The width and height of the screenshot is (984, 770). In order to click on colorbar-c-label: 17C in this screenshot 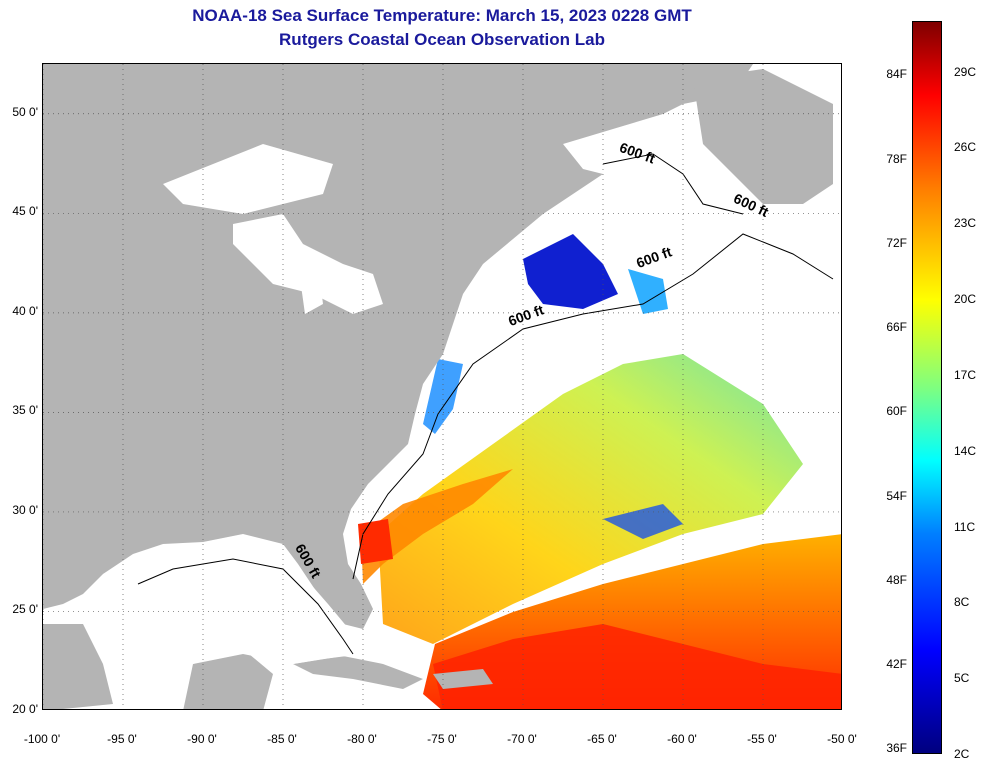, I will do `click(965, 374)`.